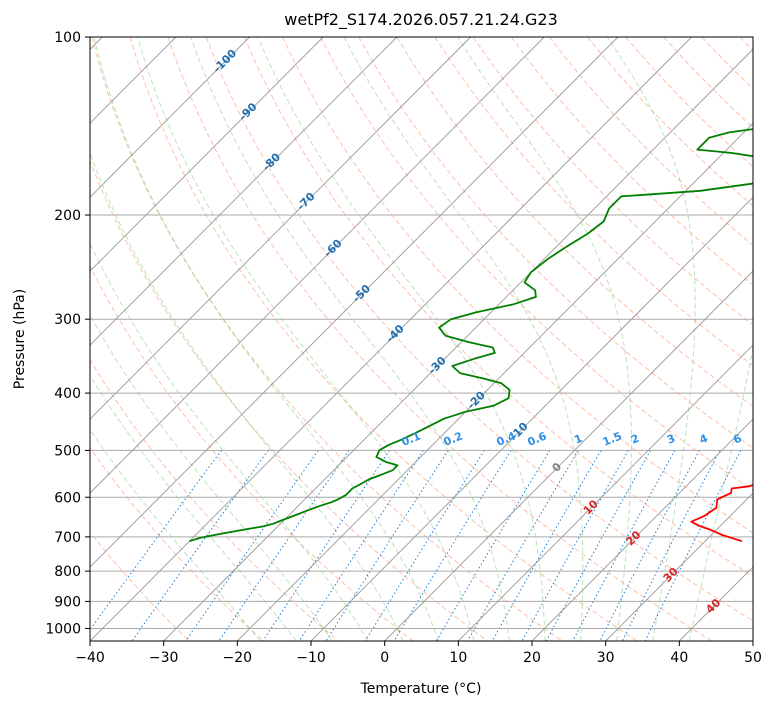  What do you see at coordinates (67, 38) in the screenshot?
I see `y-tick-label: 100` at bounding box center [67, 38].